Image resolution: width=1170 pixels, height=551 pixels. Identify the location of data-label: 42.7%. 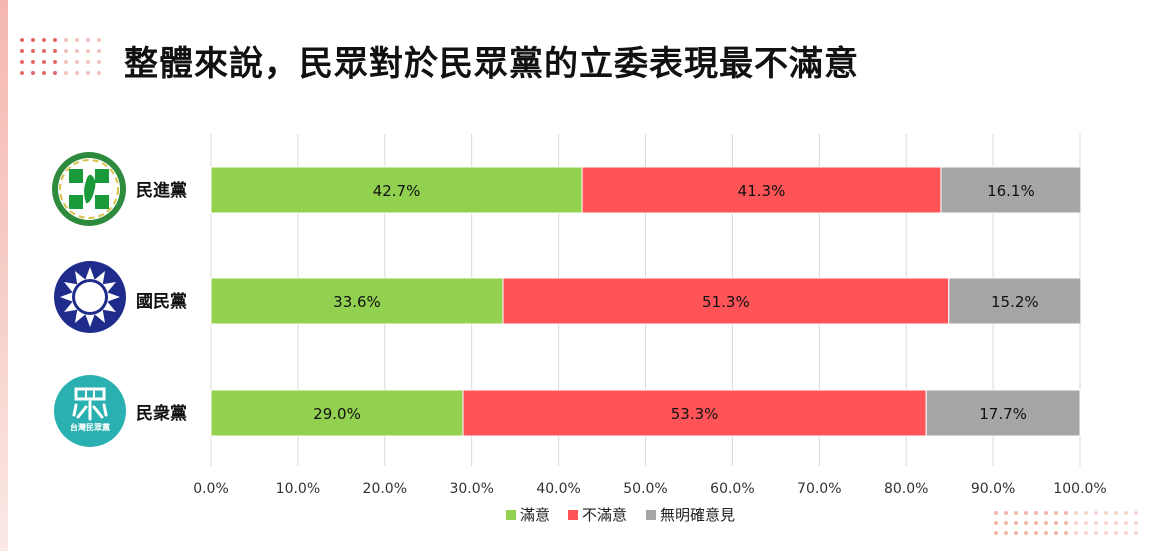
(397, 191).